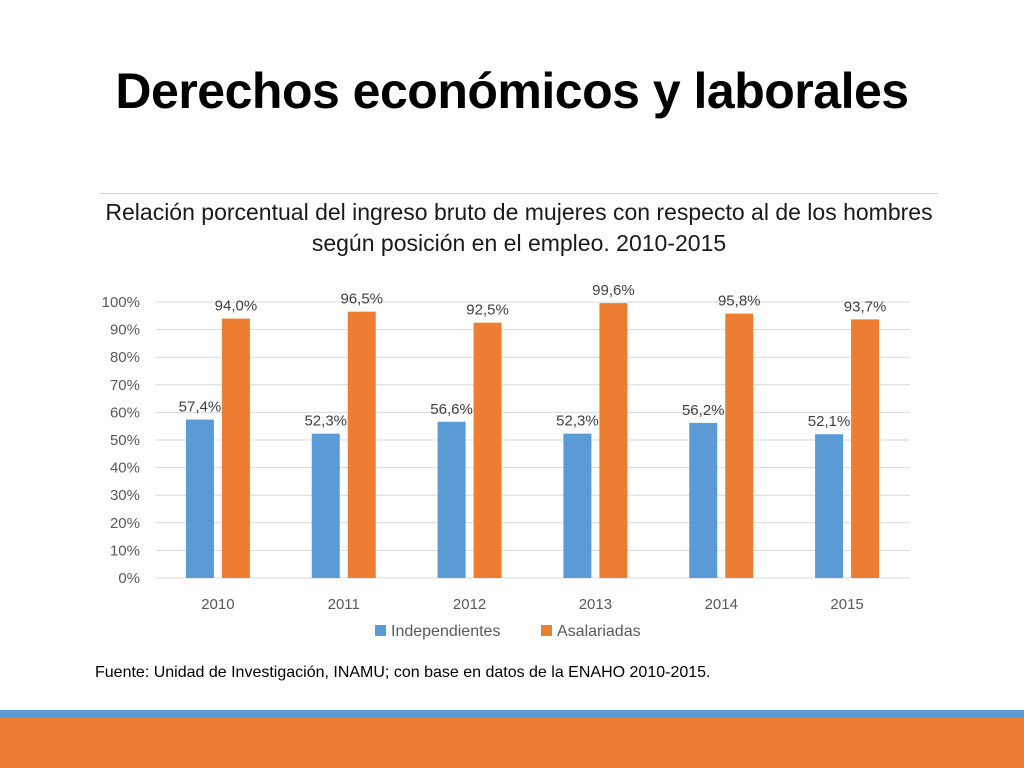 The height and width of the screenshot is (768, 1024). What do you see at coordinates (235, 448) in the screenshot?
I see `bar-asalariadas-2010` at bounding box center [235, 448].